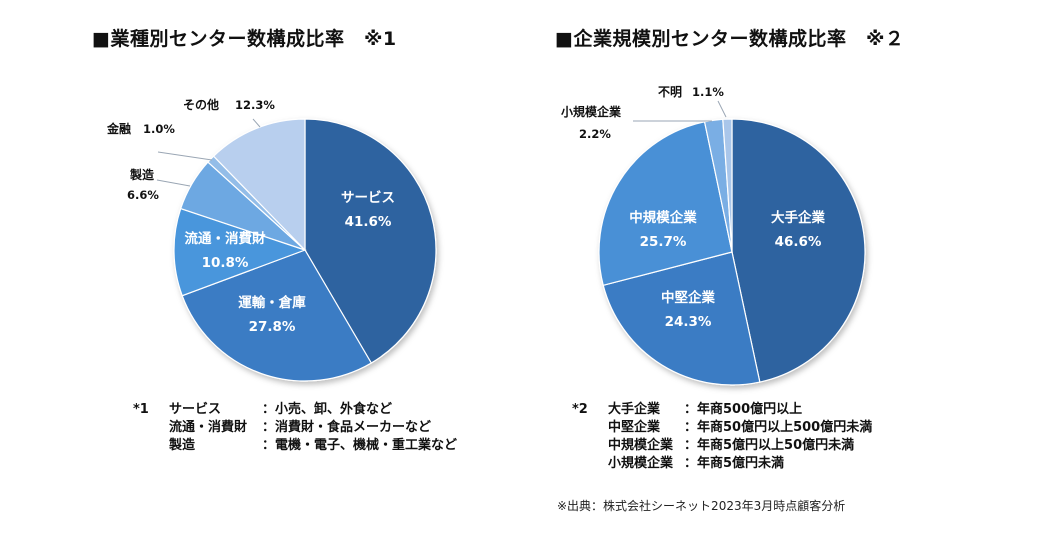  I want to click on slice-label: 小規模企業, so click(591, 111).